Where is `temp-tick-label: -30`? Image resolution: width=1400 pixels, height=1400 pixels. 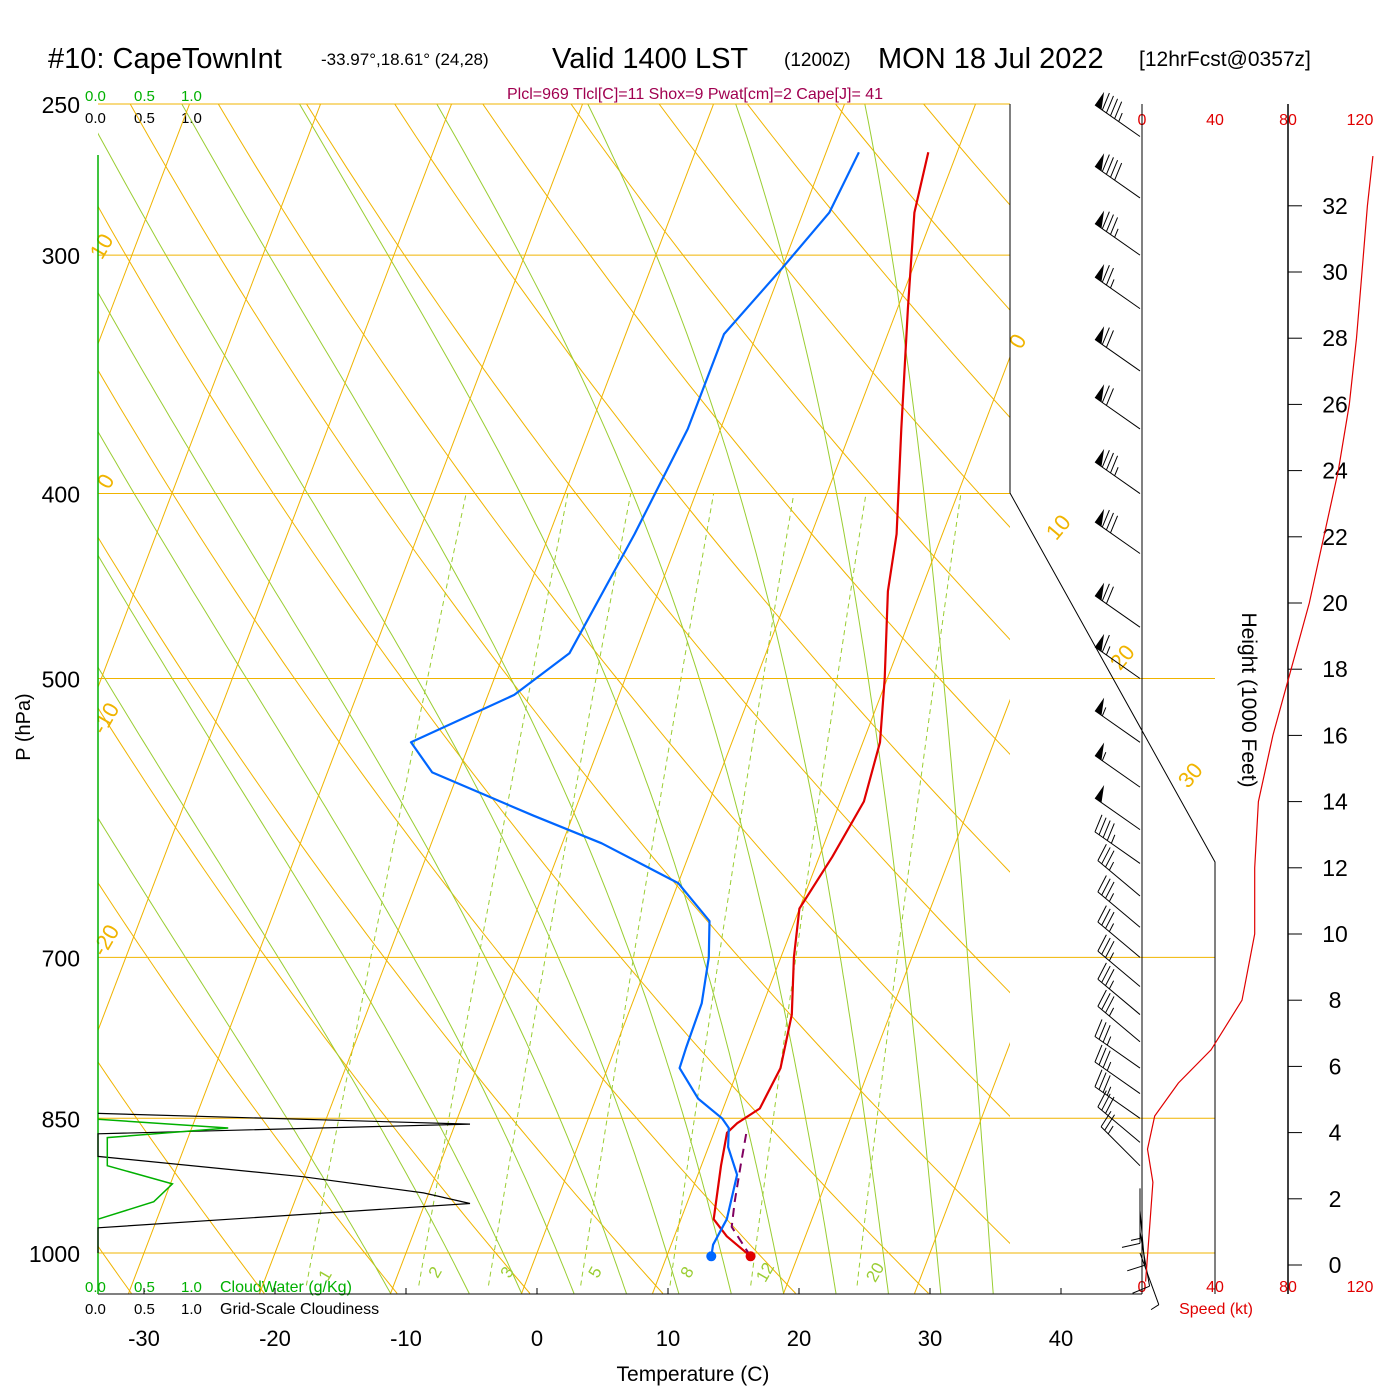 temp-tick-label: -30 is located at coordinates (144, 1338).